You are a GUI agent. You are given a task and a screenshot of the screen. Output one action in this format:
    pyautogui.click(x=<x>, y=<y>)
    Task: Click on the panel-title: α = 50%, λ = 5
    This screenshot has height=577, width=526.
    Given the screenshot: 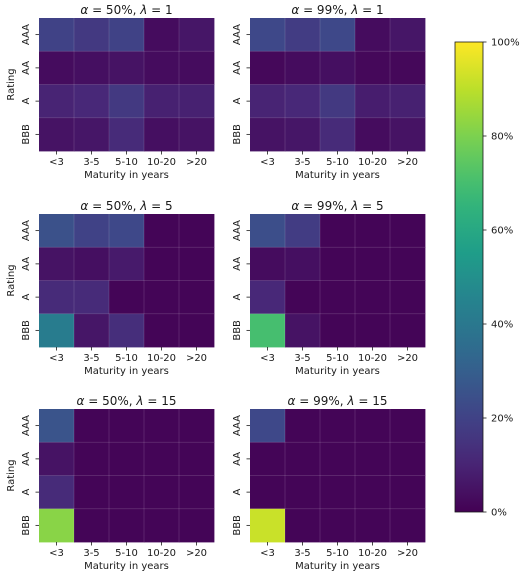 What is the action you would take?
    pyautogui.click(x=126, y=206)
    